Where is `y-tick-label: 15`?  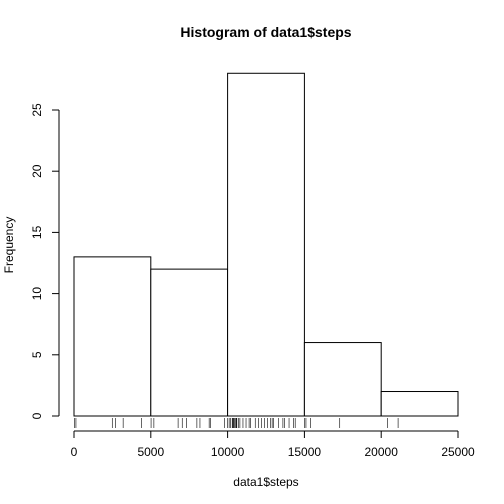
y-tick-label: 15 is located at coordinates (37, 232).